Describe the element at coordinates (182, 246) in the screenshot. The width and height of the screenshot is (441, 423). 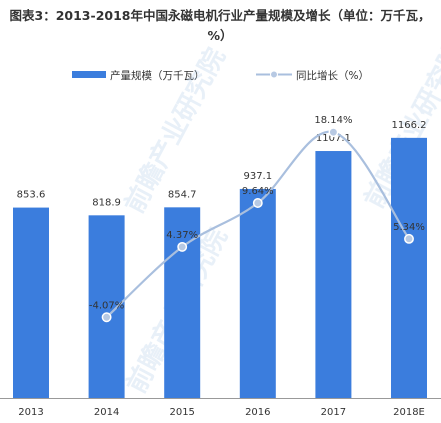
I see `growth-point-2015` at that location.